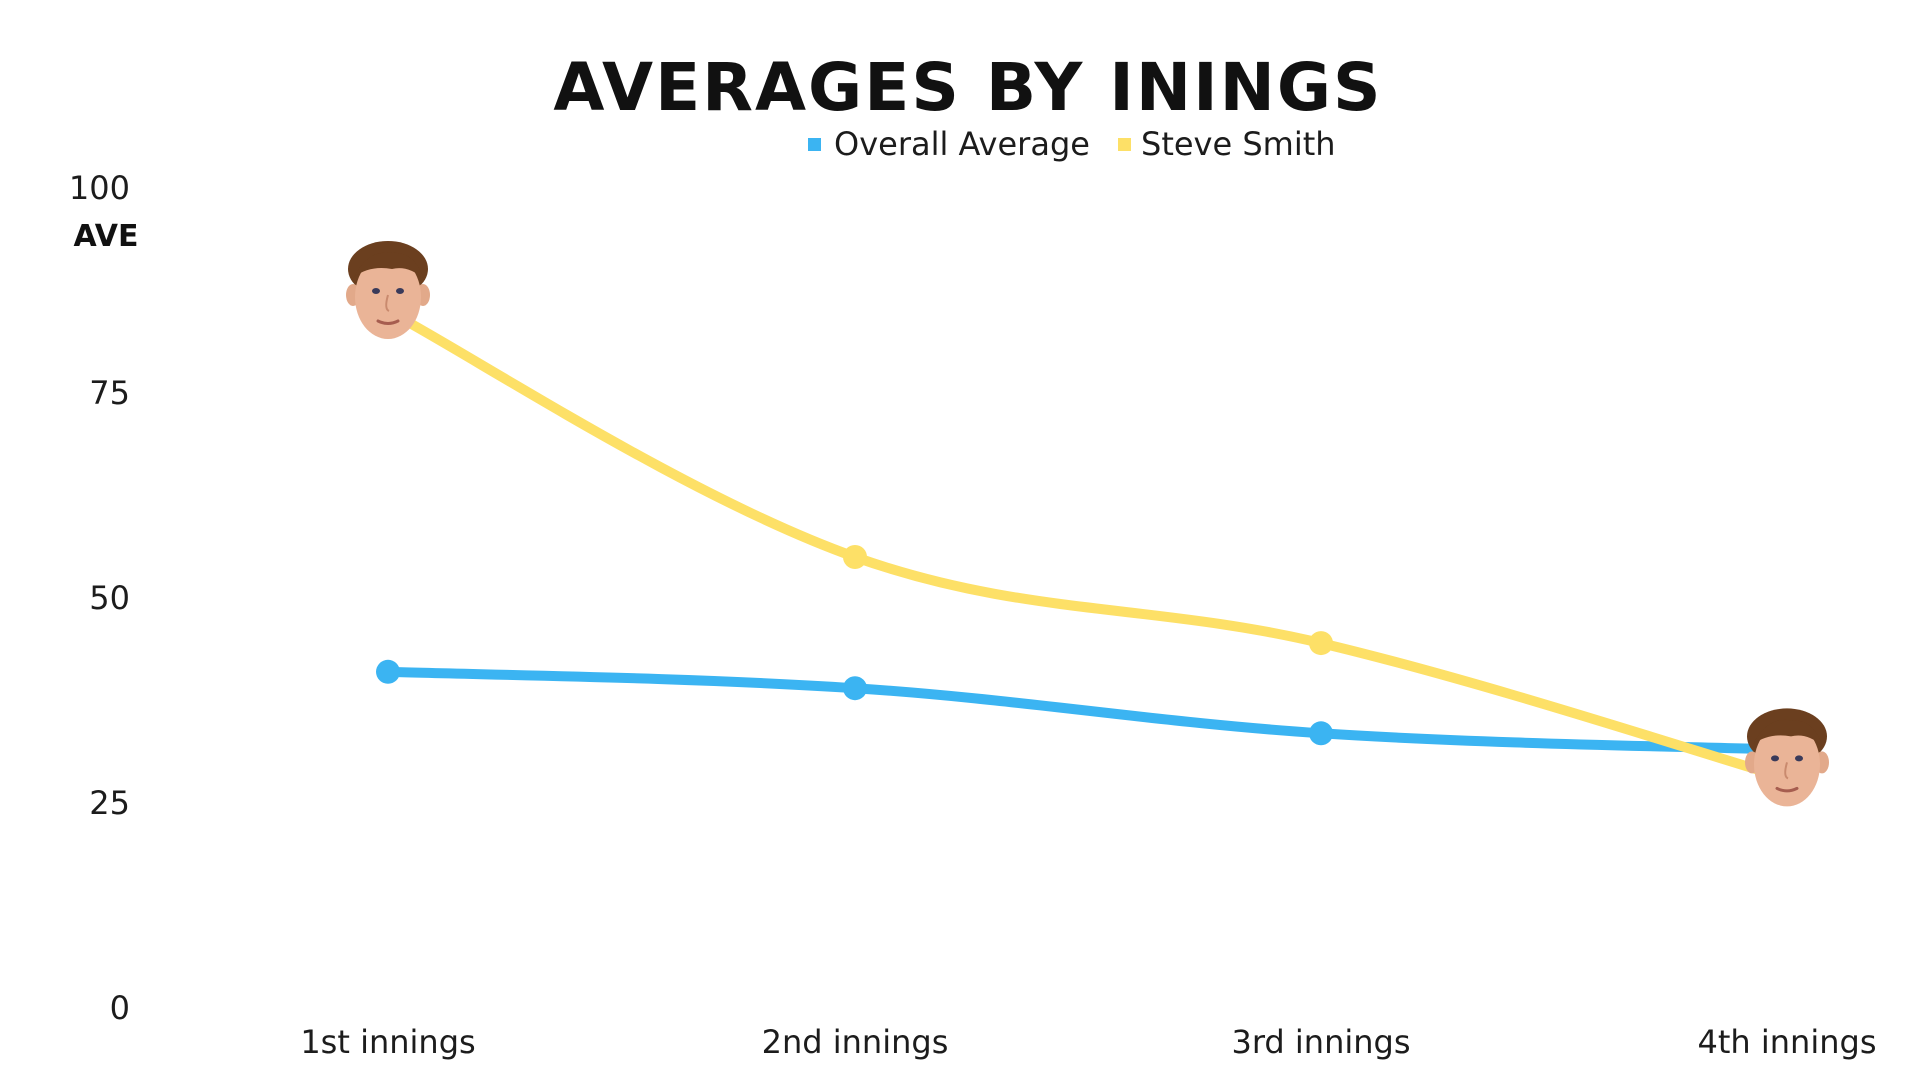 This screenshot has height=1080, width=1920. What do you see at coordinates (387, 1042) in the screenshot?
I see `x-tick-label: 1st innings` at bounding box center [387, 1042].